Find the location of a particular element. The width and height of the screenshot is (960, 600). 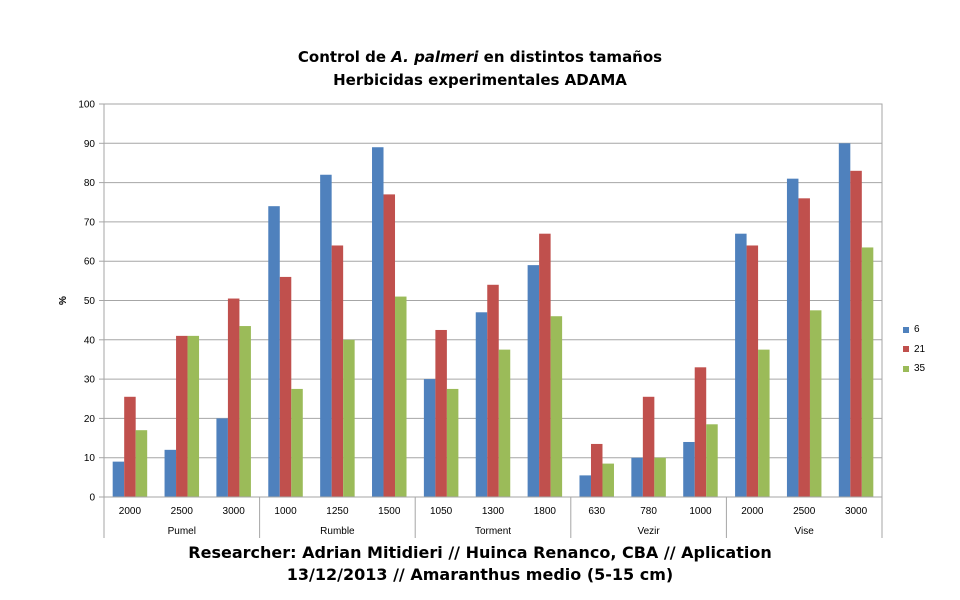

y-tick-label: 30 is located at coordinates (90, 380).